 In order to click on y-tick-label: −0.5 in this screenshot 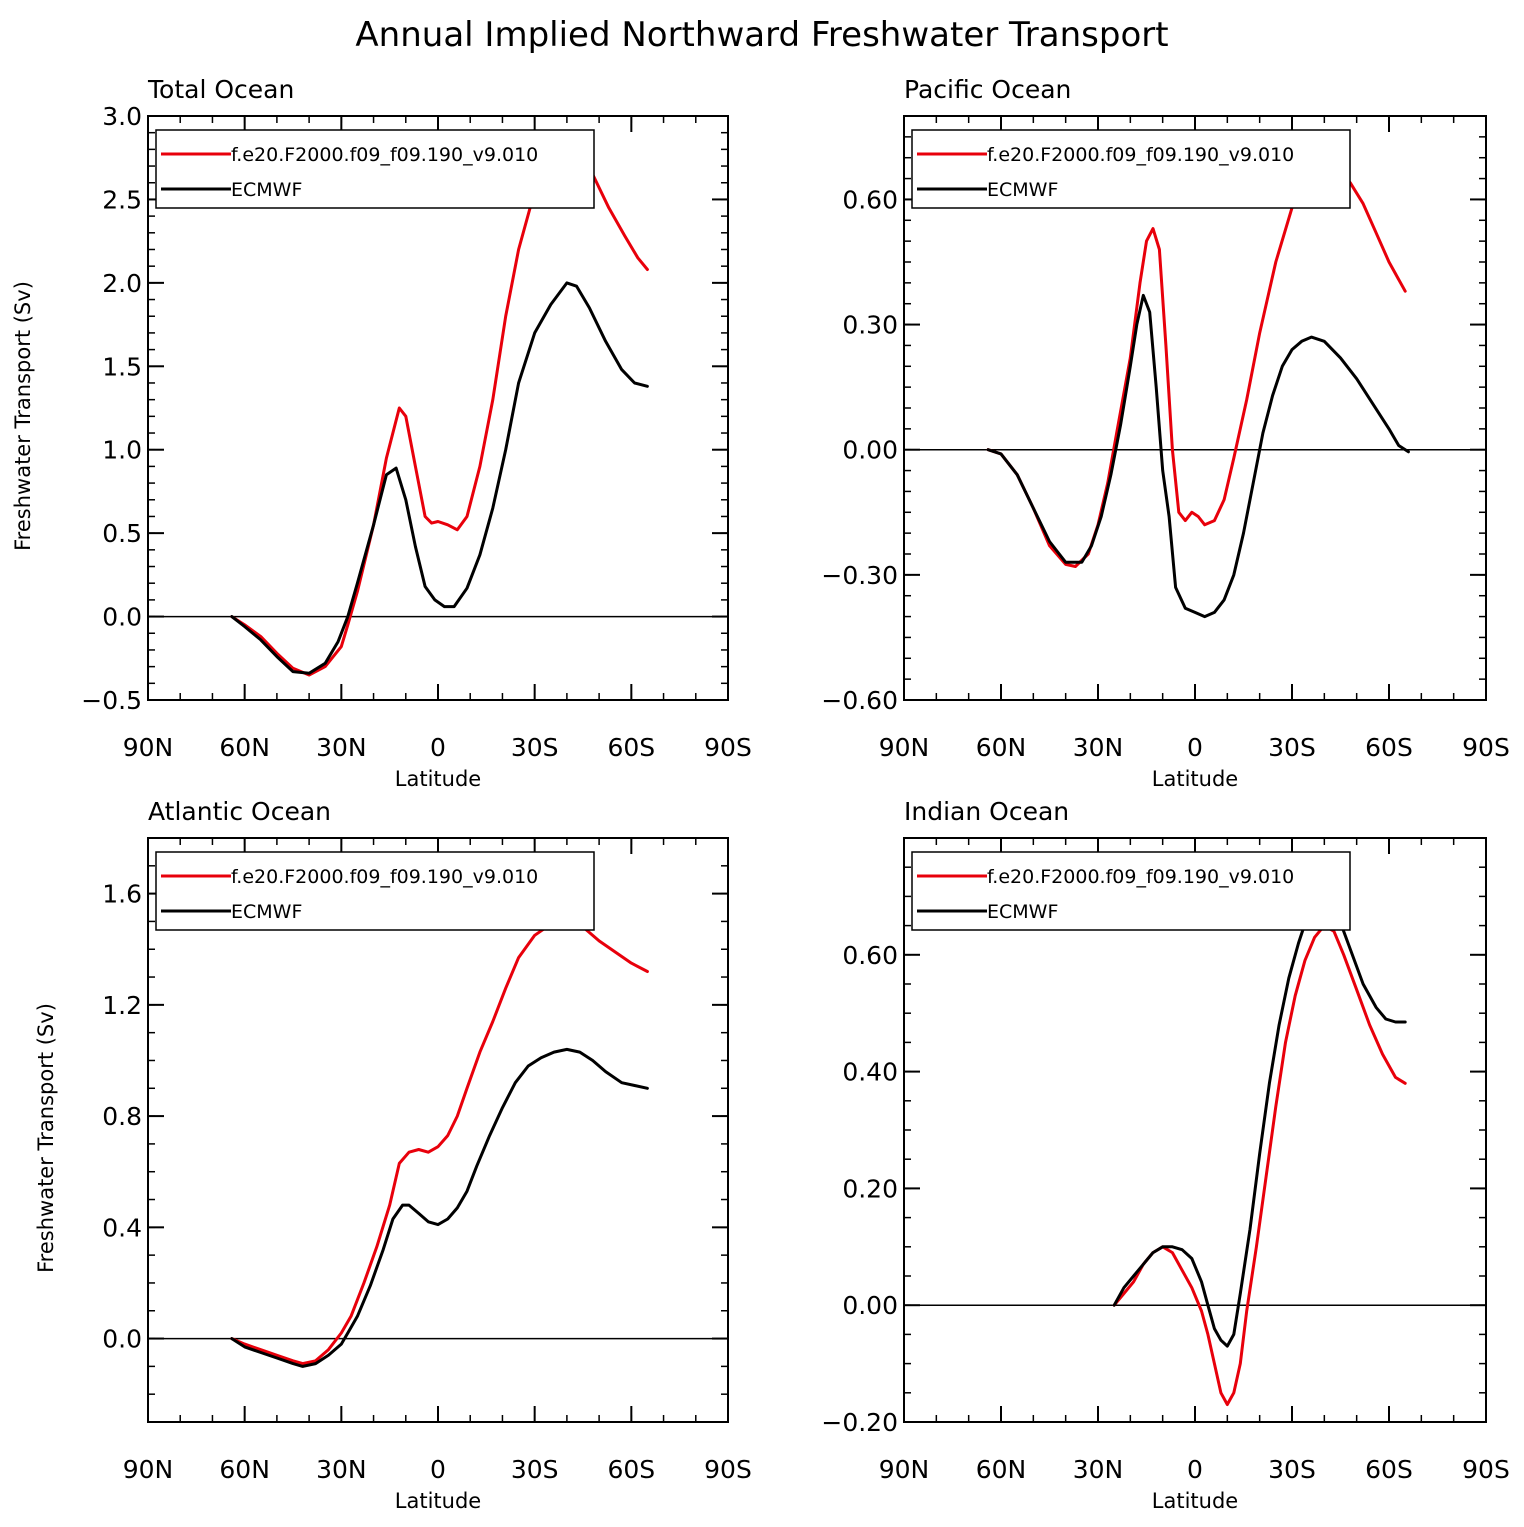, I will do `click(111, 700)`.